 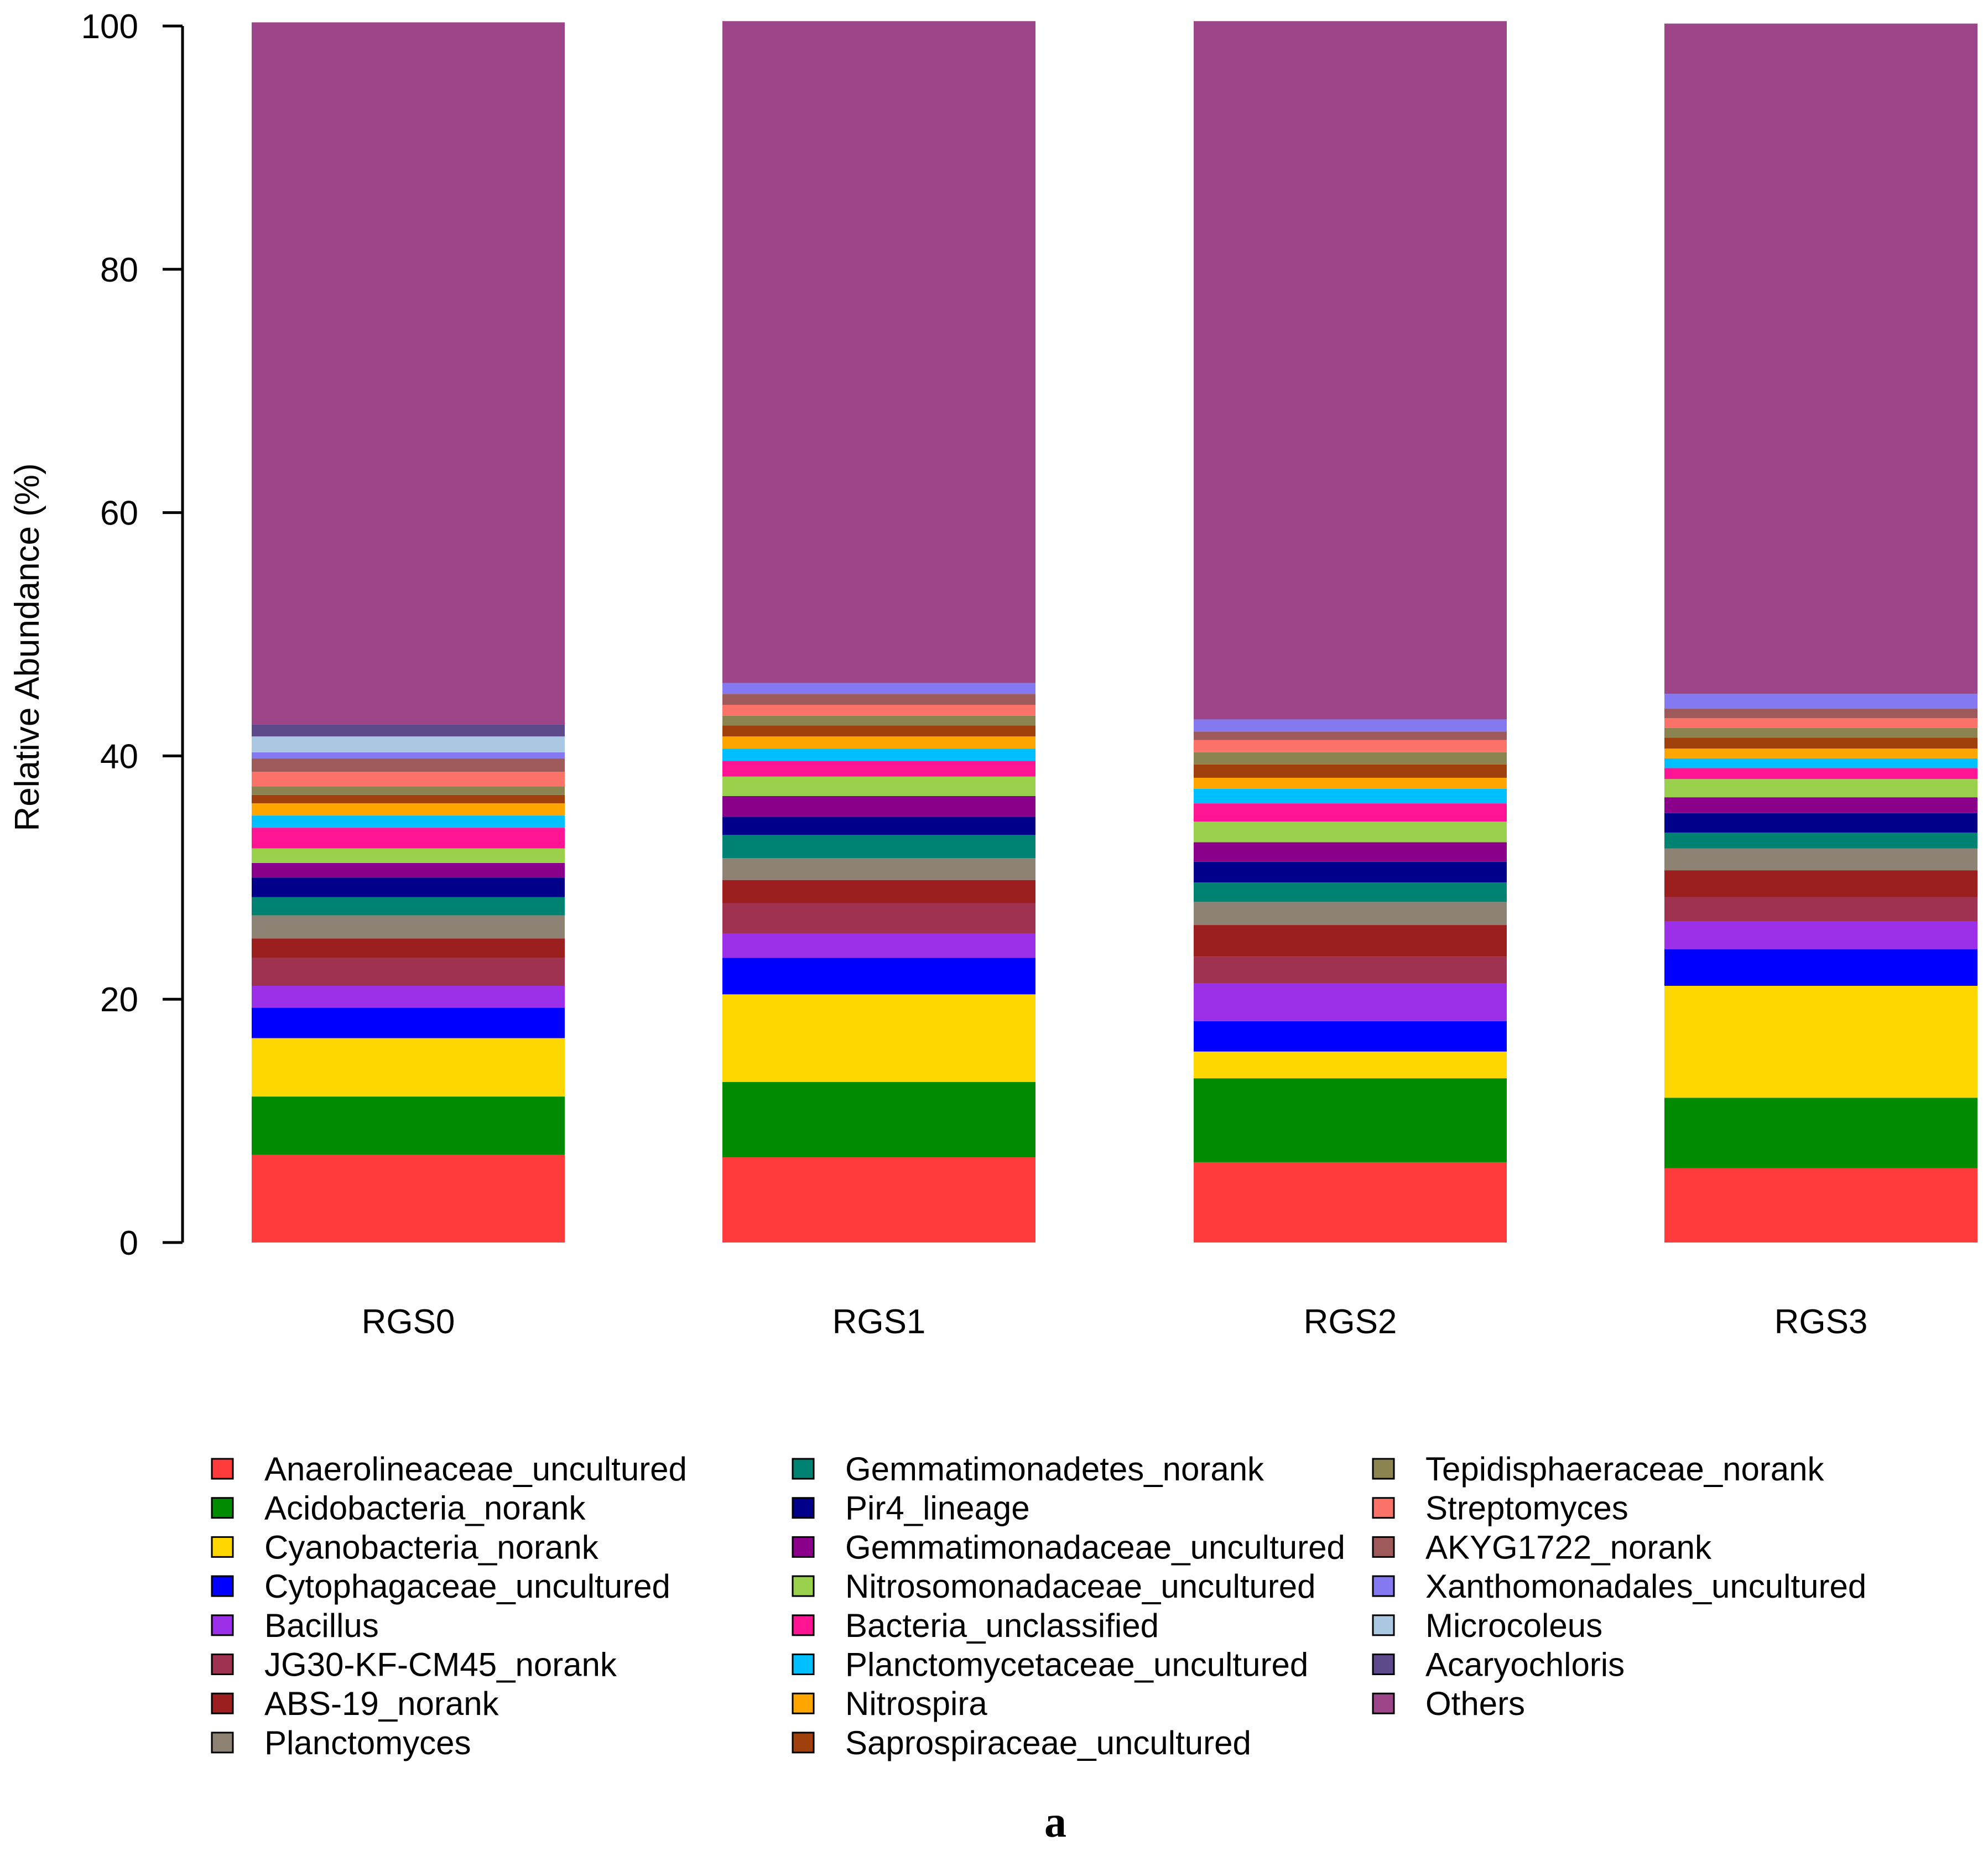 What do you see at coordinates (1448, 1704) in the screenshot?
I see `legend-item: Others` at bounding box center [1448, 1704].